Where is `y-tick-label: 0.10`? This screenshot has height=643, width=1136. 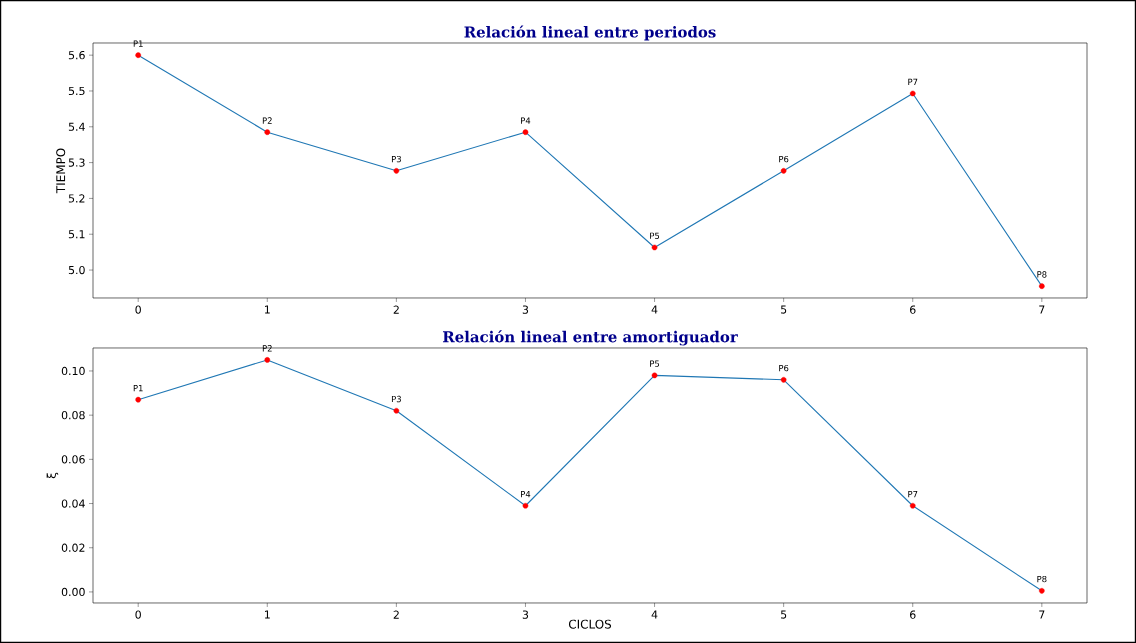 y-tick-label: 0.10 is located at coordinates (73, 371).